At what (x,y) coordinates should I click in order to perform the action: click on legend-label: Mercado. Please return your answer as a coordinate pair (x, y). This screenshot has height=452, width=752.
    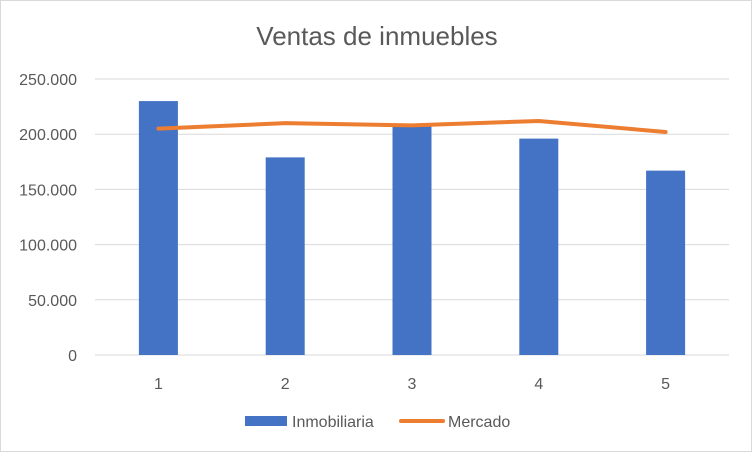
    Looking at the image, I should click on (479, 422).